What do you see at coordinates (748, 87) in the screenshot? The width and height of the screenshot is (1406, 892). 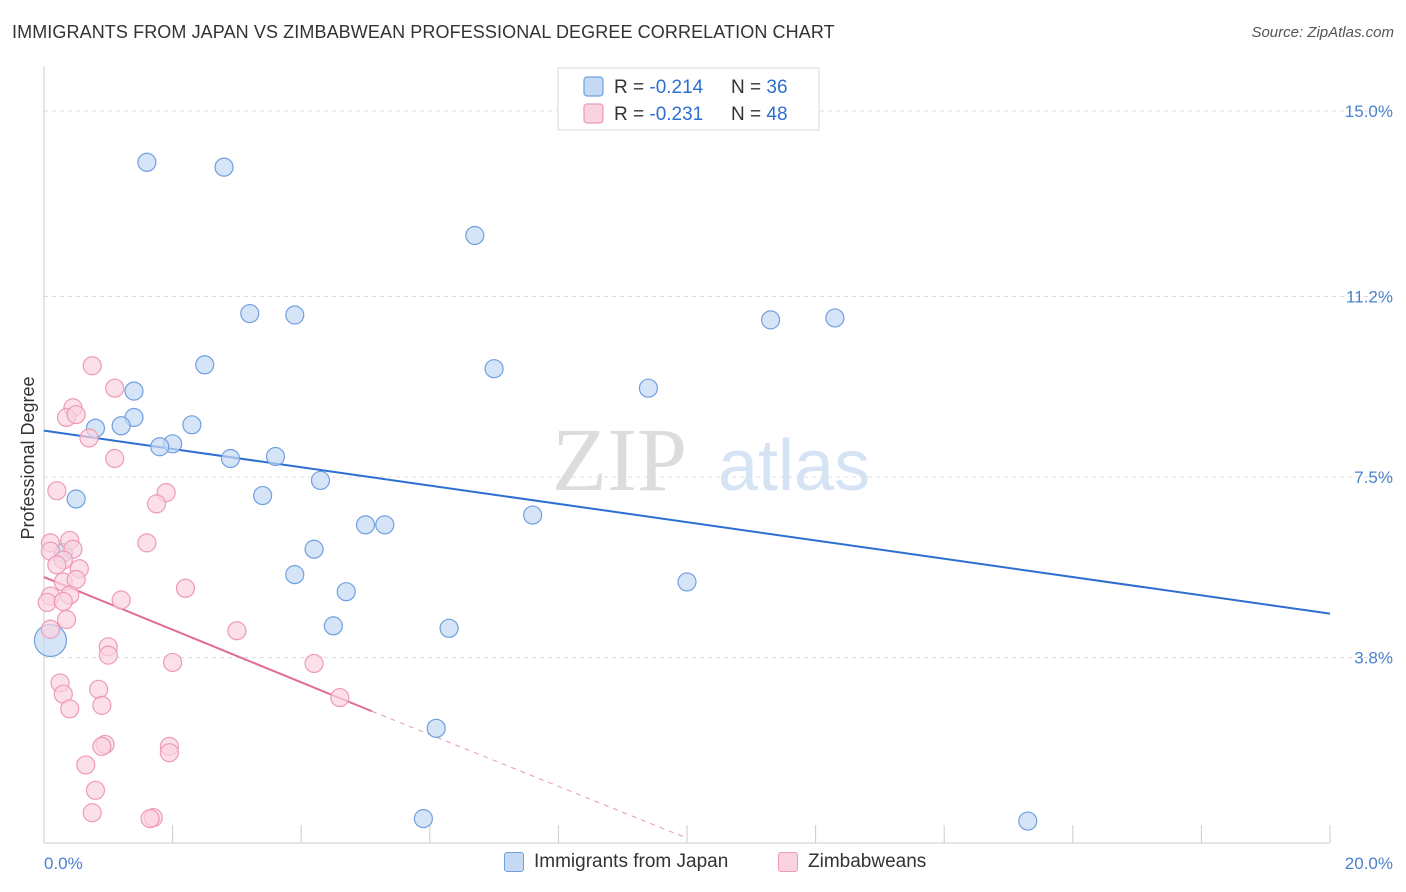 I see `stats-n-label-0: N =` at bounding box center [748, 87].